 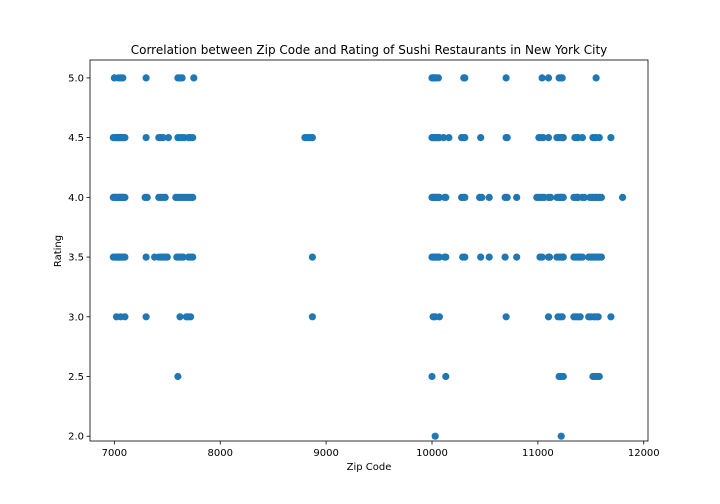 What do you see at coordinates (76, 78) in the screenshot?
I see `y-tick-label: 5.0` at bounding box center [76, 78].